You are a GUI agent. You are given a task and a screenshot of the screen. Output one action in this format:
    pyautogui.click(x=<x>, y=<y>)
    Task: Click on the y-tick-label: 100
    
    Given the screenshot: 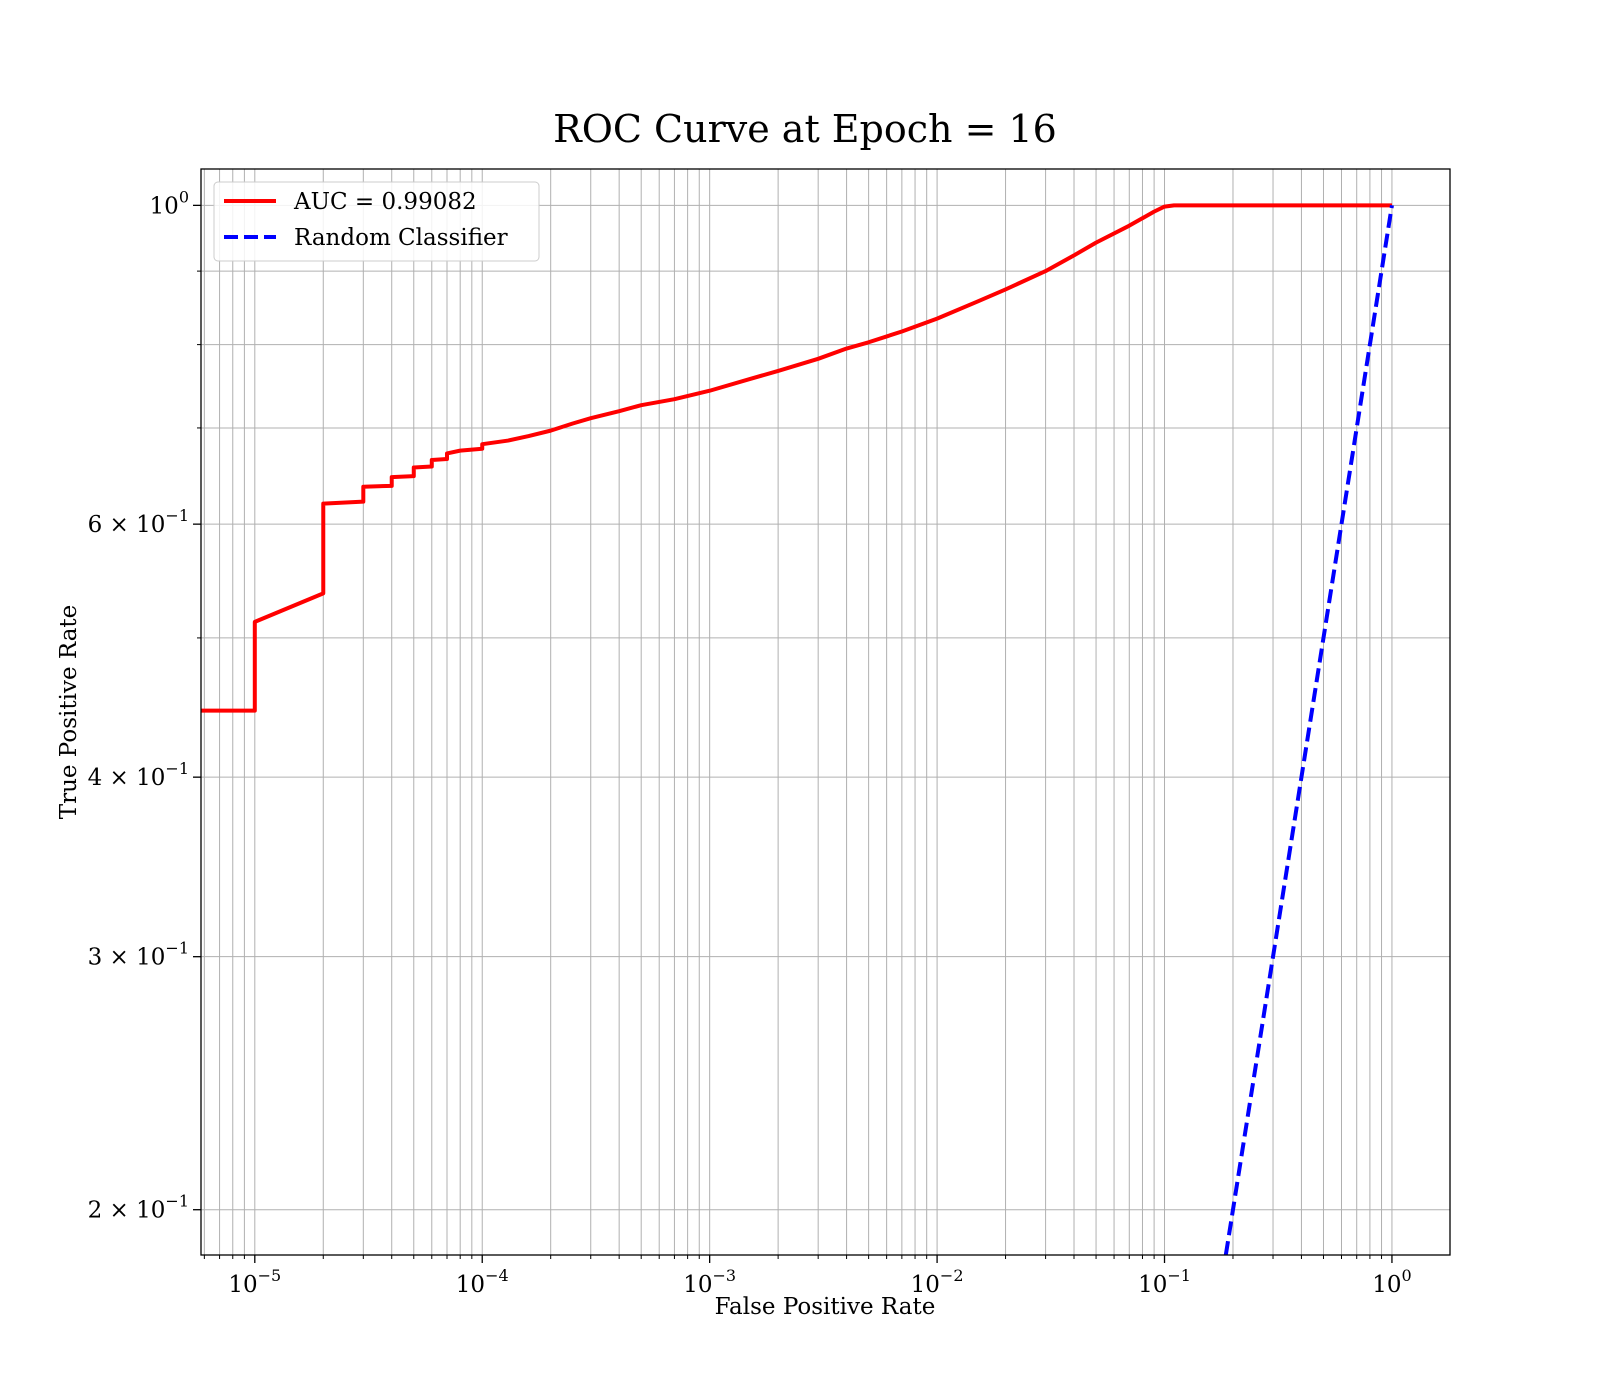 What is the action you would take?
    pyautogui.click(x=169, y=203)
    